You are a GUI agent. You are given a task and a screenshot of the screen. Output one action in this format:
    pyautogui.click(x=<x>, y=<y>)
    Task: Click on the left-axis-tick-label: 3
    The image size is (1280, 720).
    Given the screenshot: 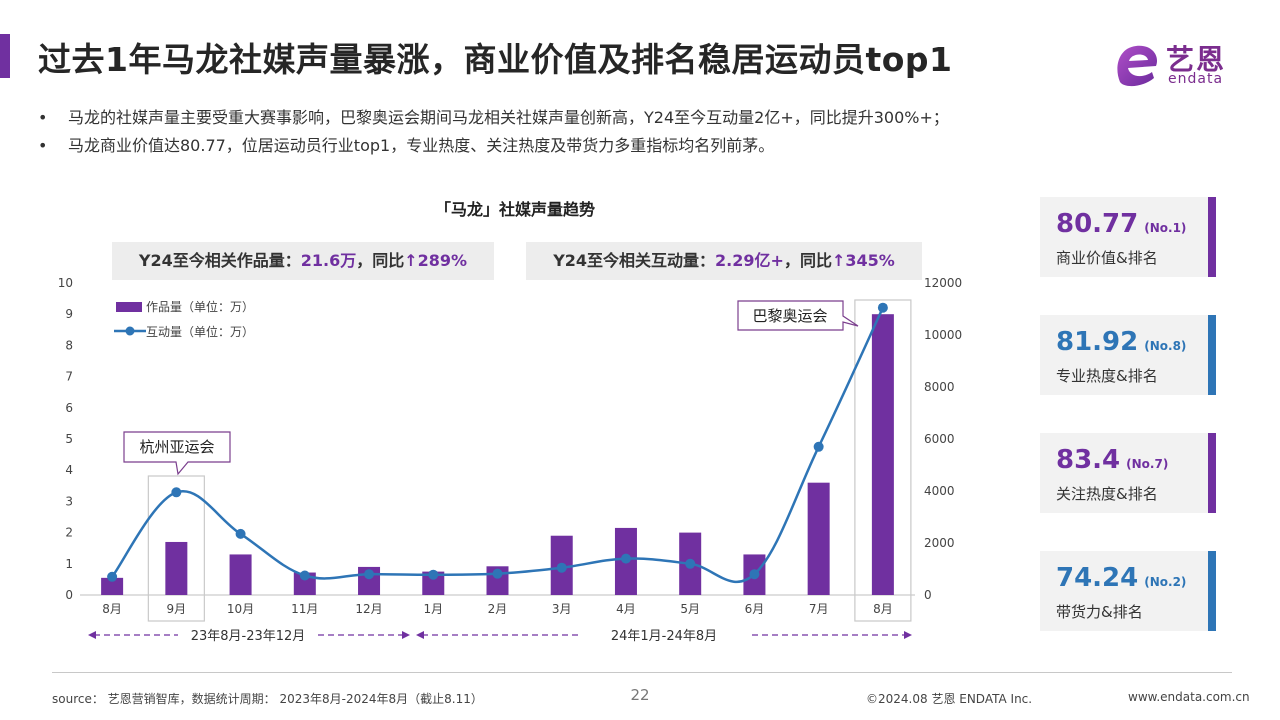 What is the action you would take?
    pyautogui.click(x=69, y=501)
    